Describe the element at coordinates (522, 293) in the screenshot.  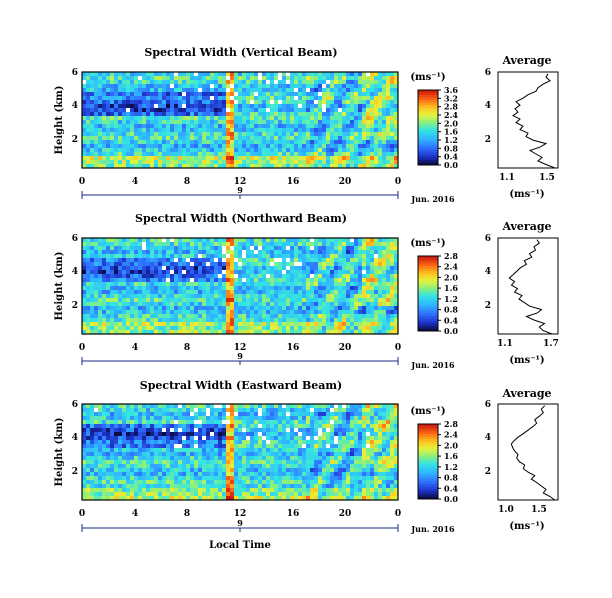
I see `average-profile: Average 6 4 2 1.1 1.7 (ms⁻¹)` at that location.